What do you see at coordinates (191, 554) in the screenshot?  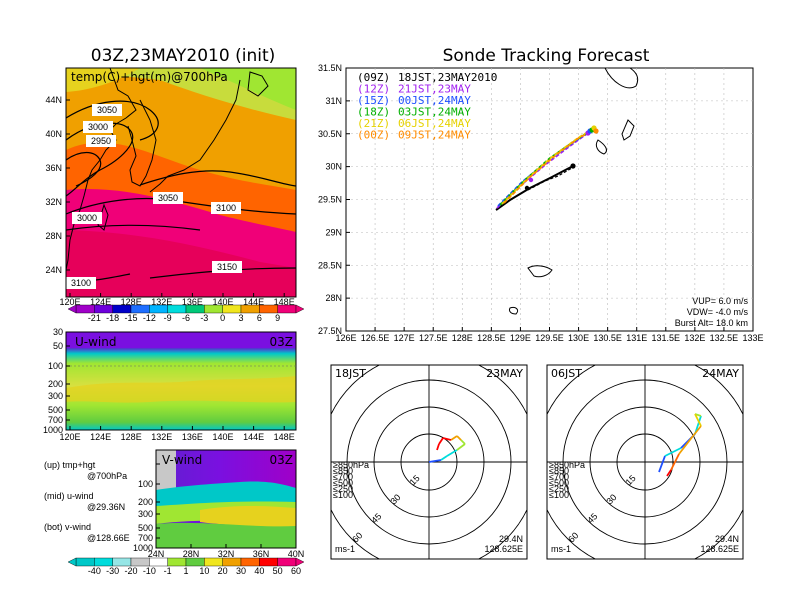 I see `v-x-tick-label: 28N` at bounding box center [191, 554].